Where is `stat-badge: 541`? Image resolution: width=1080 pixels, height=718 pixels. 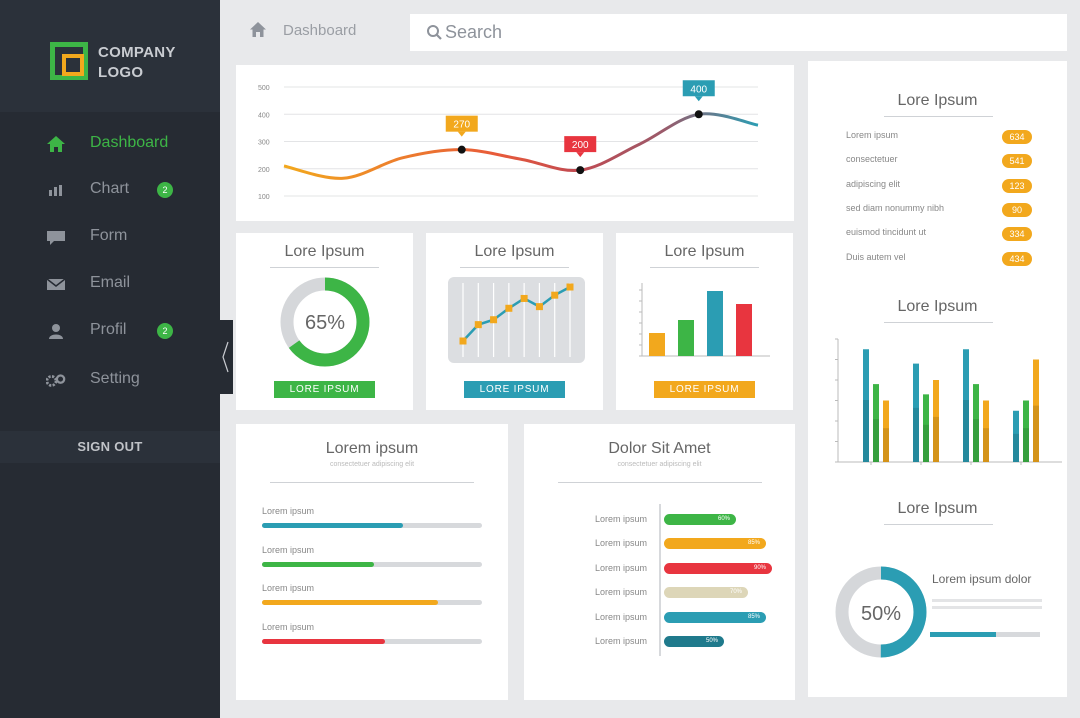
stat-badge: 541 is located at coordinates (1017, 161).